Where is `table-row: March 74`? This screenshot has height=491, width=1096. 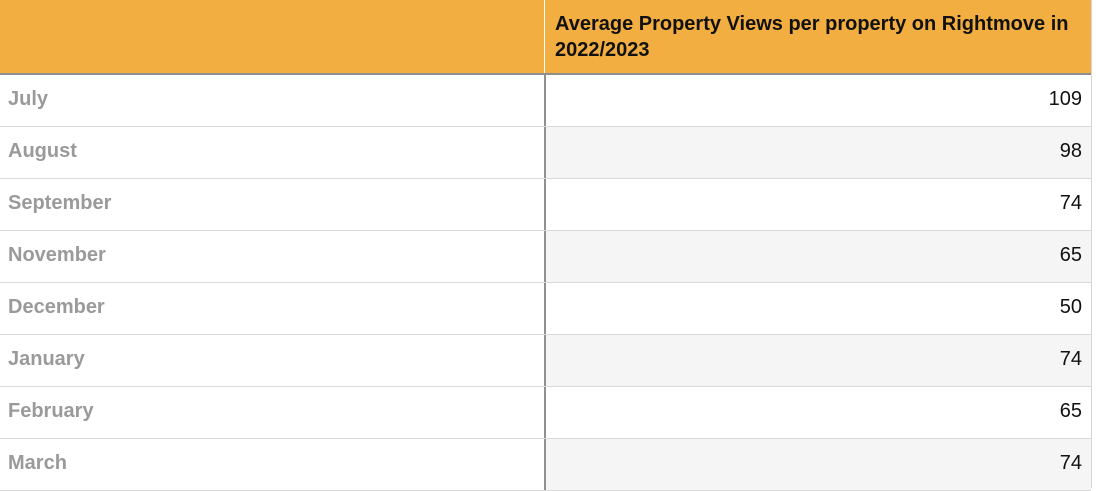
table-row: March 74 is located at coordinates (545, 465).